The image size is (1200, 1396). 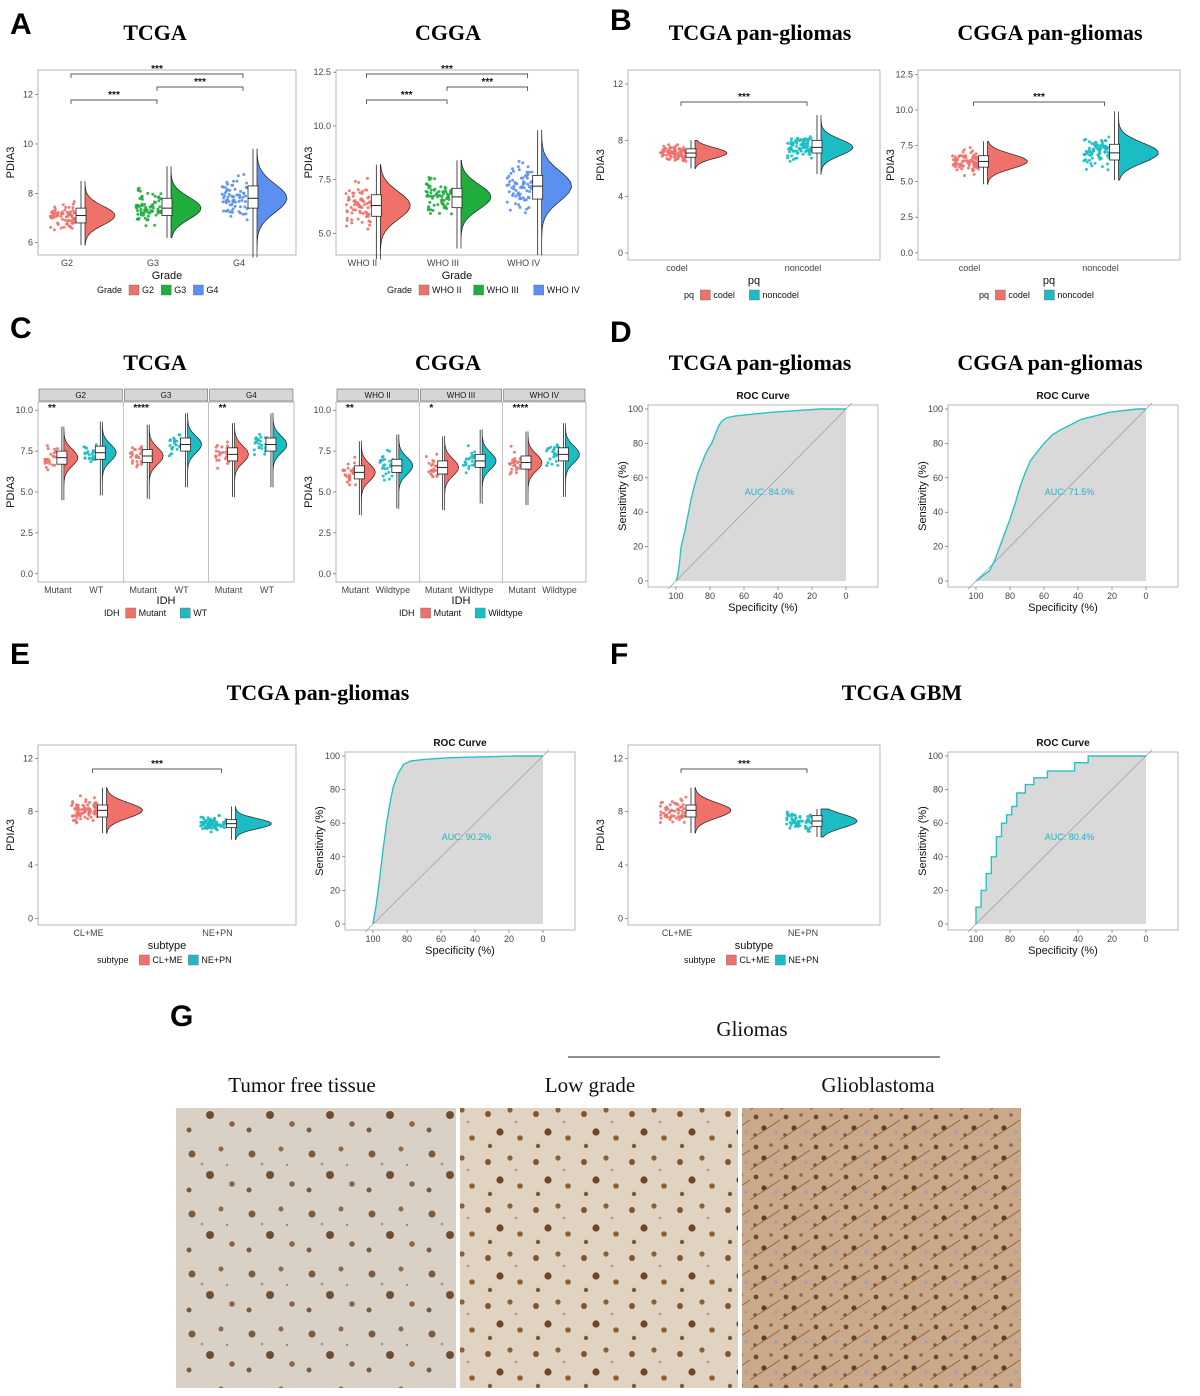 What do you see at coordinates (751, 1029) in the screenshot?
I see `gliomas-label: Gliomas` at bounding box center [751, 1029].